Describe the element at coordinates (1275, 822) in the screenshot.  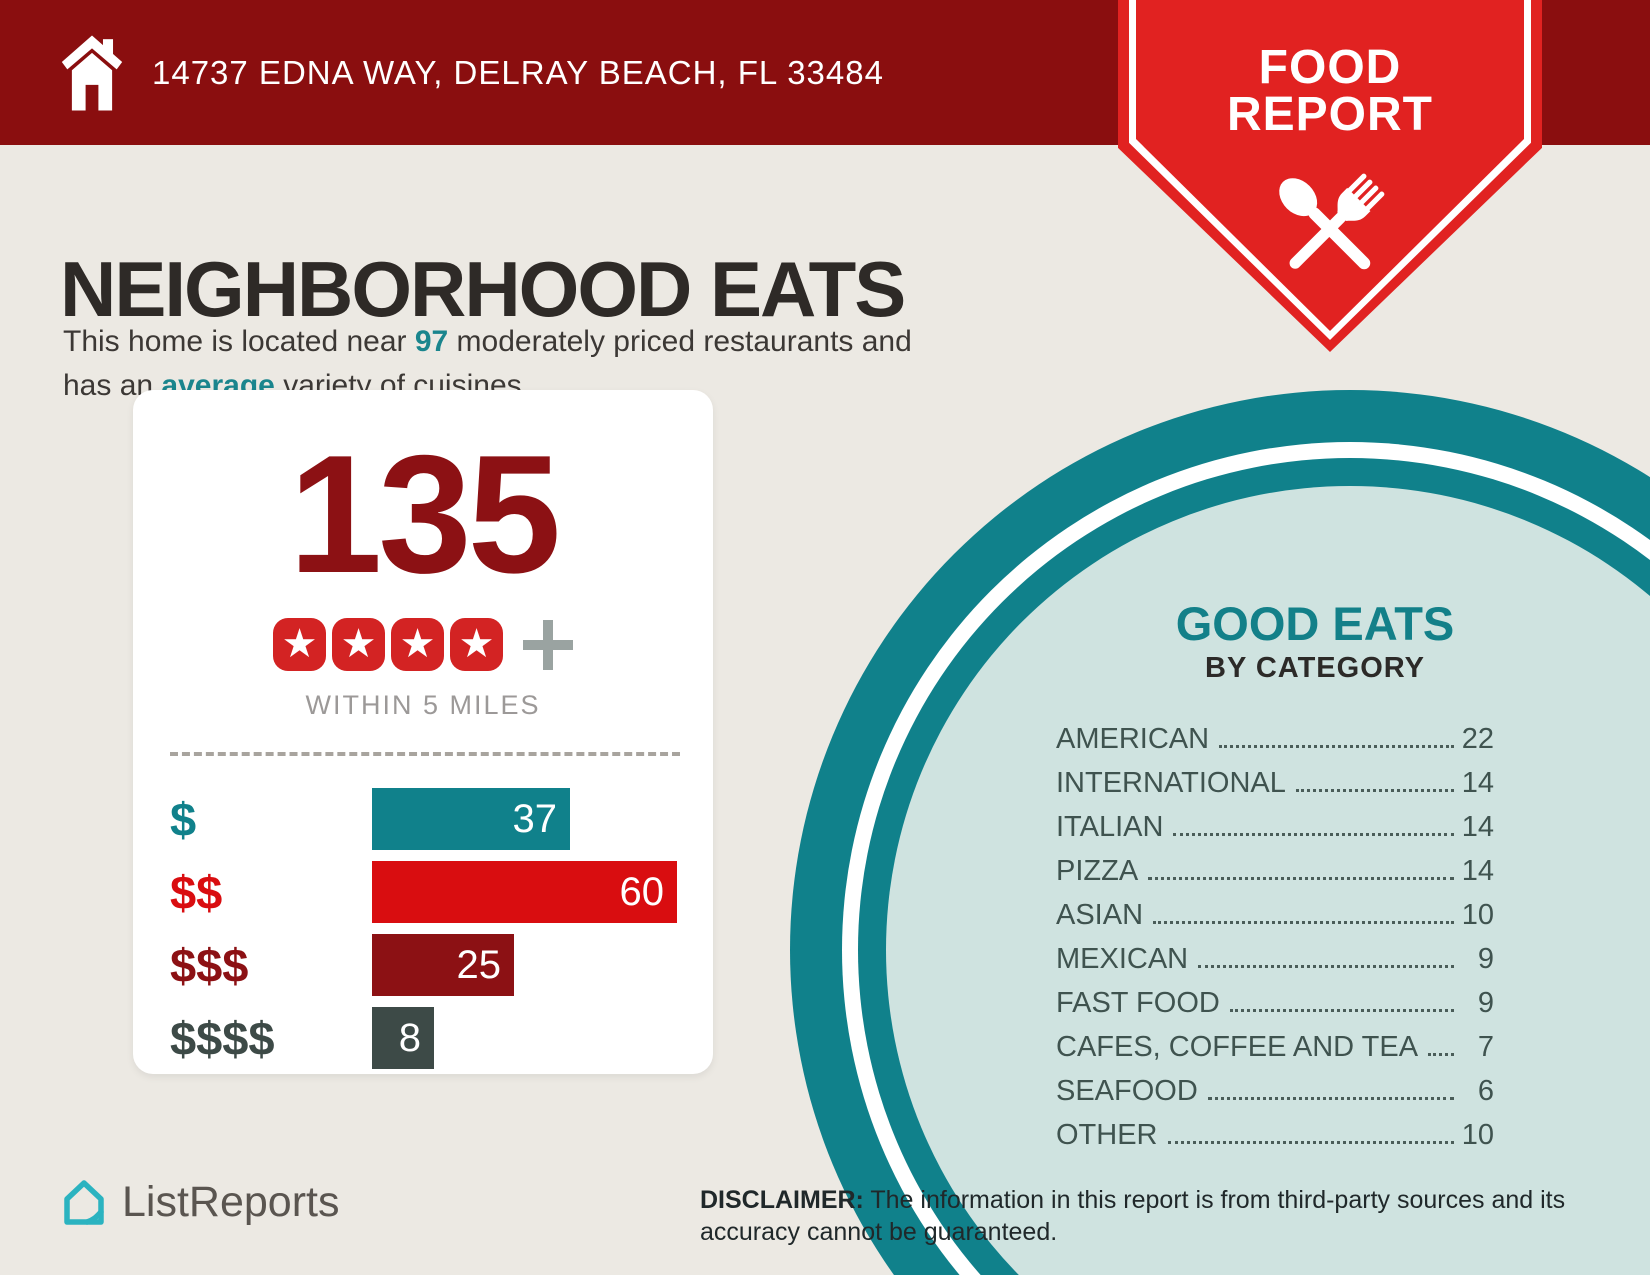
I see `category-row: ITALIAN 14` at that location.